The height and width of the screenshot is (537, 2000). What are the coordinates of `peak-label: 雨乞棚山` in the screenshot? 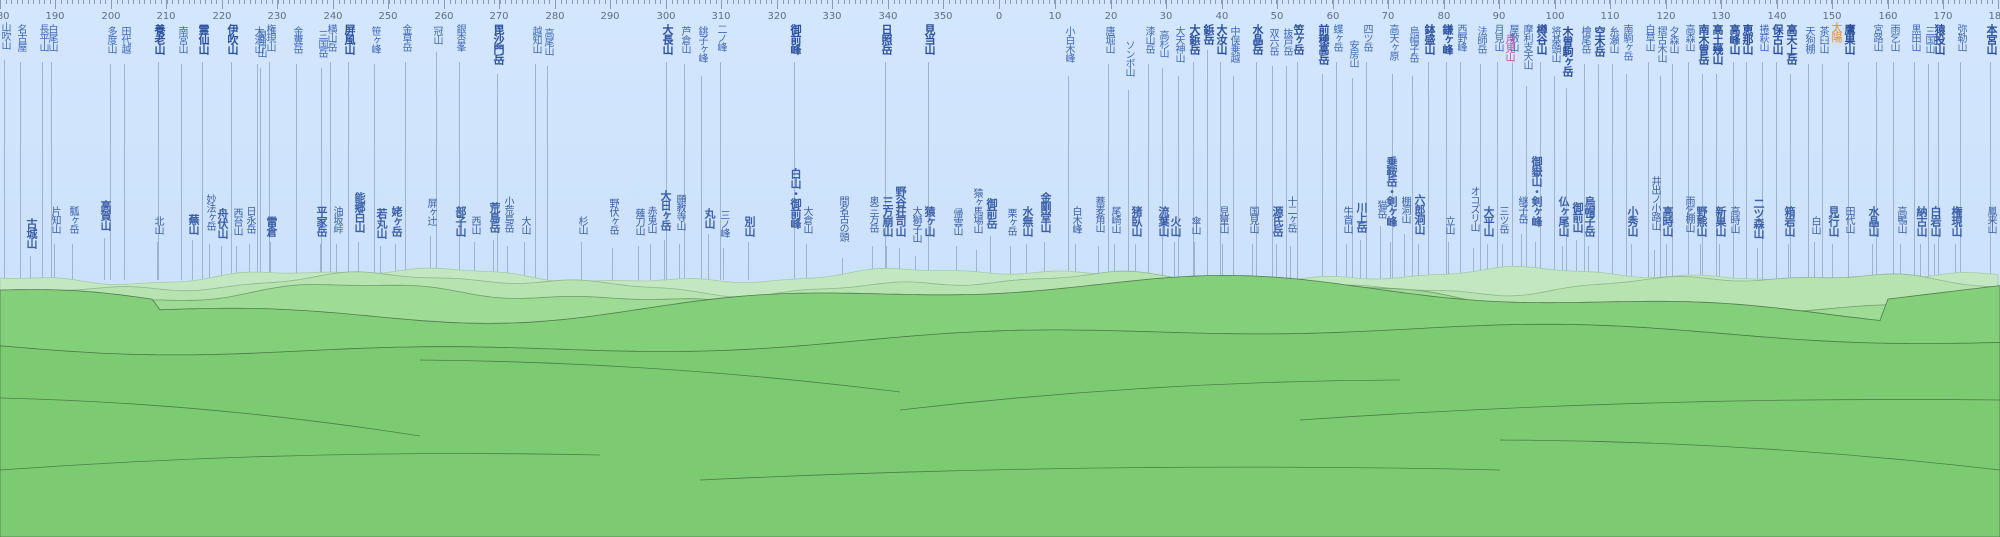 It's located at (1688, 214).